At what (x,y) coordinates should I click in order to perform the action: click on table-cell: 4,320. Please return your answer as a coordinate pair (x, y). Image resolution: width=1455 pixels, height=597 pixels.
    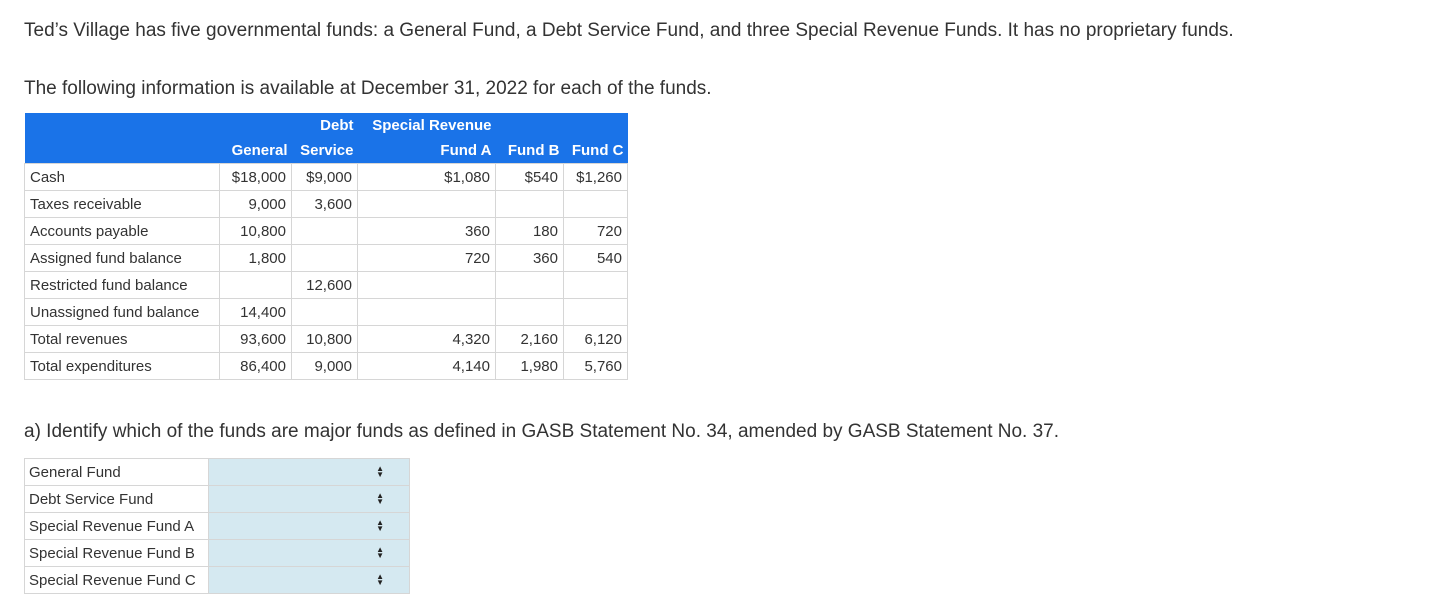
    Looking at the image, I should click on (426, 339).